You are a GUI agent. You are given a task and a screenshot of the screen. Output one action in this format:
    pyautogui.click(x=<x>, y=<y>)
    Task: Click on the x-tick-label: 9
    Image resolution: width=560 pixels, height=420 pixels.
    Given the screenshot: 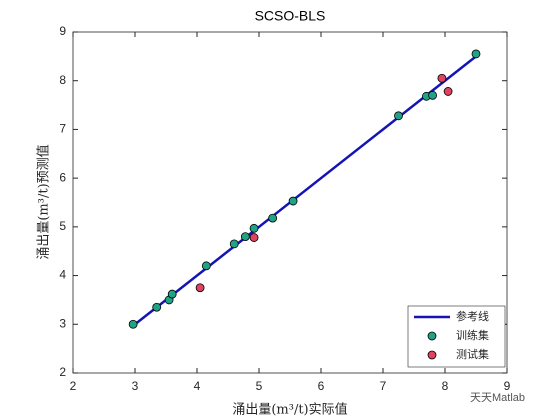 What is the action you would take?
    pyautogui.click(x=507, y=386)
    